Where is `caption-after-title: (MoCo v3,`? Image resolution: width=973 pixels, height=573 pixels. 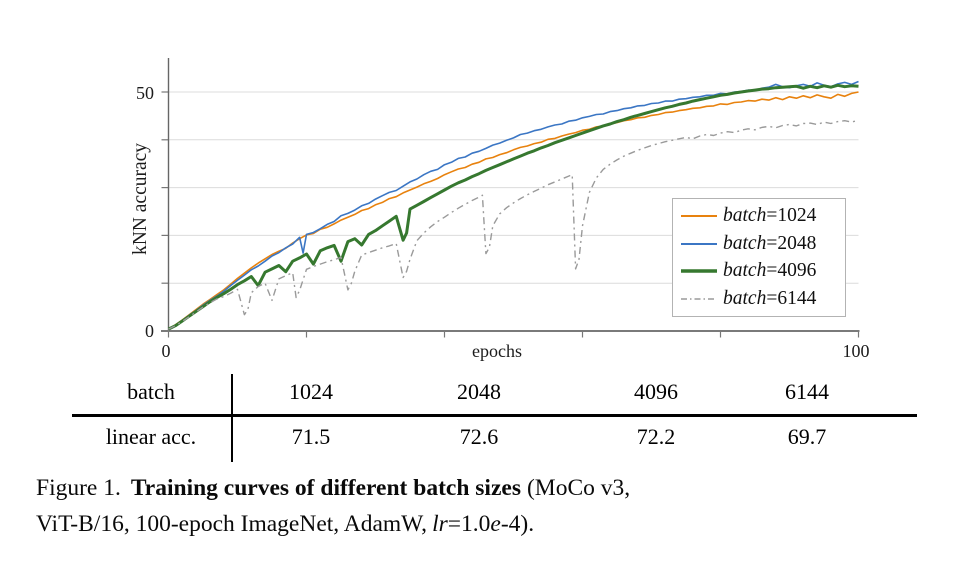 caption-after-title: (MoCo v3, is located at coordinates (578, 488).